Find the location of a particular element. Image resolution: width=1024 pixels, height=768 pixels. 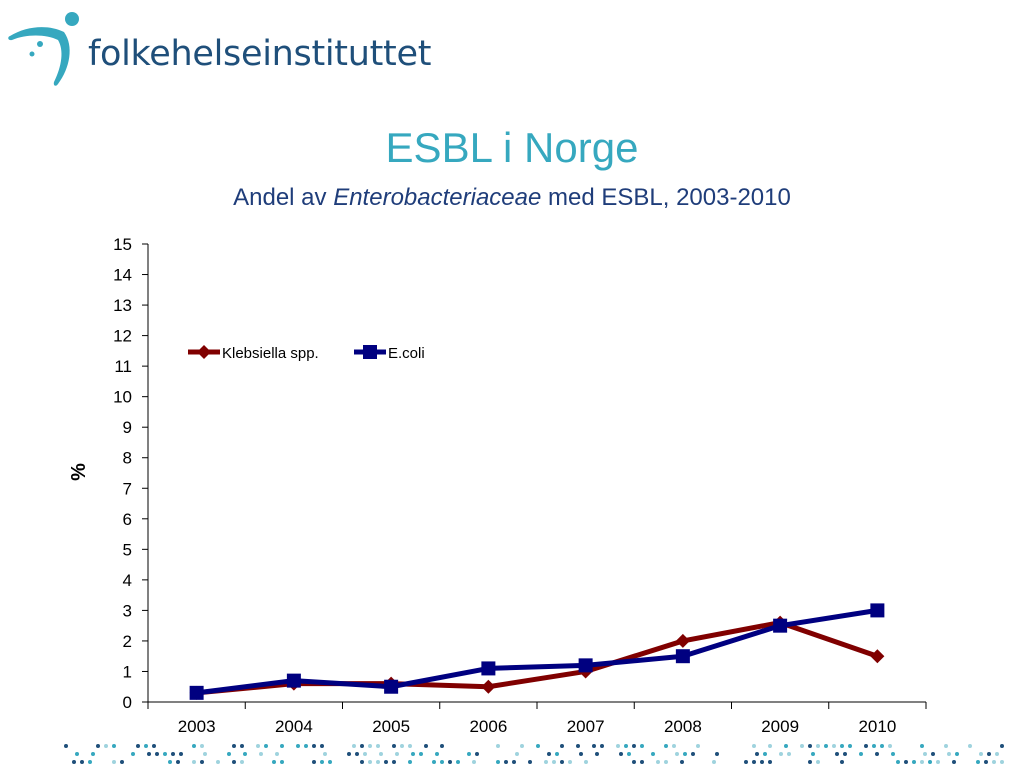

y-tick-label: 2 is located at coordinates (127, 641).